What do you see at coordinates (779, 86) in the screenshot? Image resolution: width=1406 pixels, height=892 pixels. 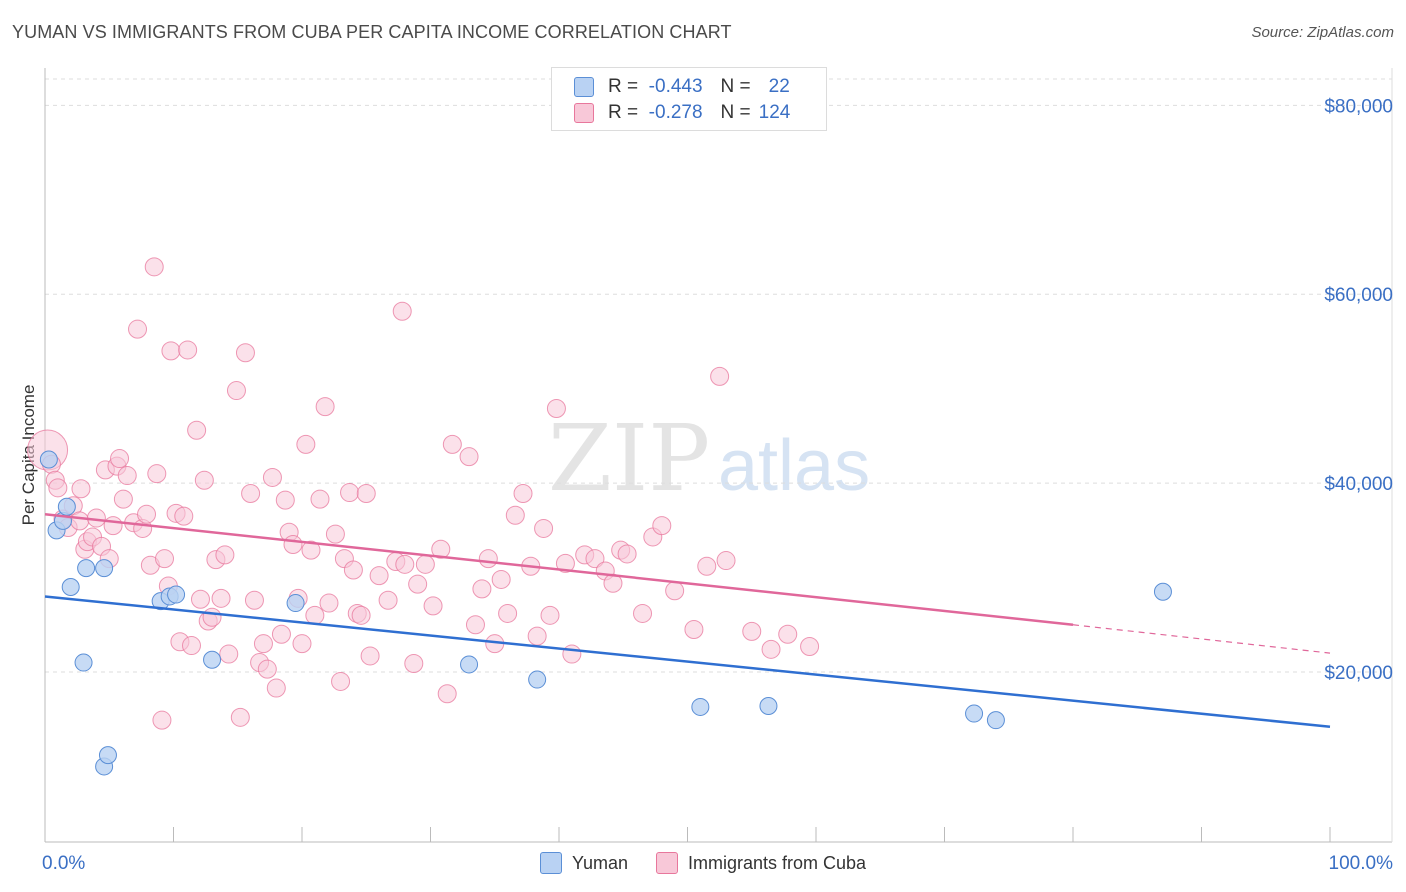 I see `n-value: 22` at bounding box center [779, 86].